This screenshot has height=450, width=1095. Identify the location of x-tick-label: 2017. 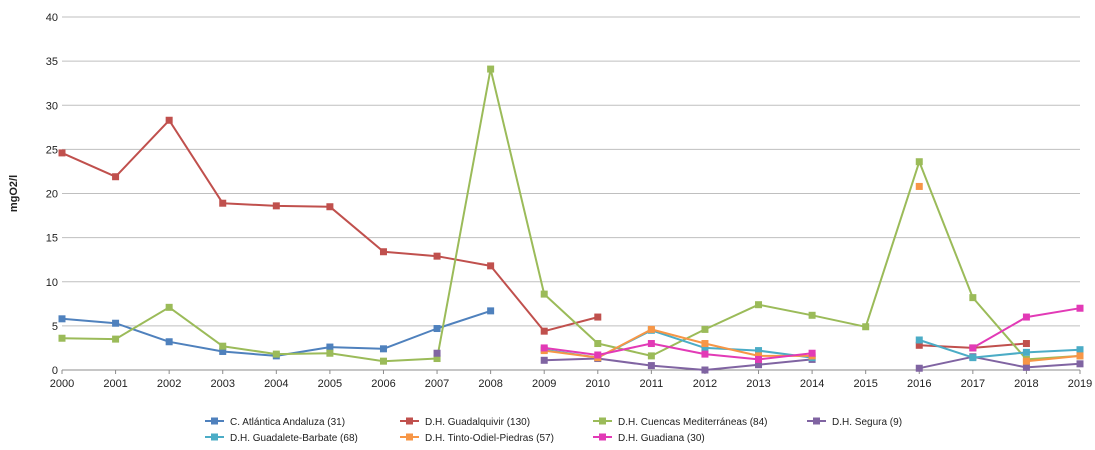
(973, 384).